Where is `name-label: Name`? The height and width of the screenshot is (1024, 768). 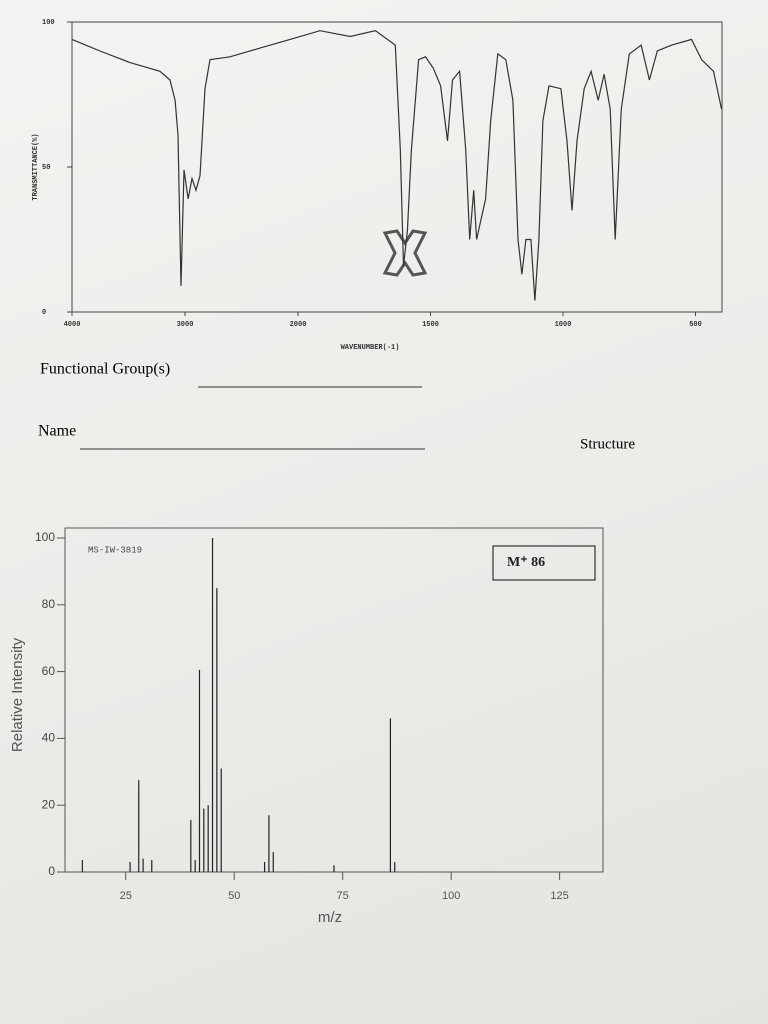 name-label: Name is located at coordinates (57, 431).